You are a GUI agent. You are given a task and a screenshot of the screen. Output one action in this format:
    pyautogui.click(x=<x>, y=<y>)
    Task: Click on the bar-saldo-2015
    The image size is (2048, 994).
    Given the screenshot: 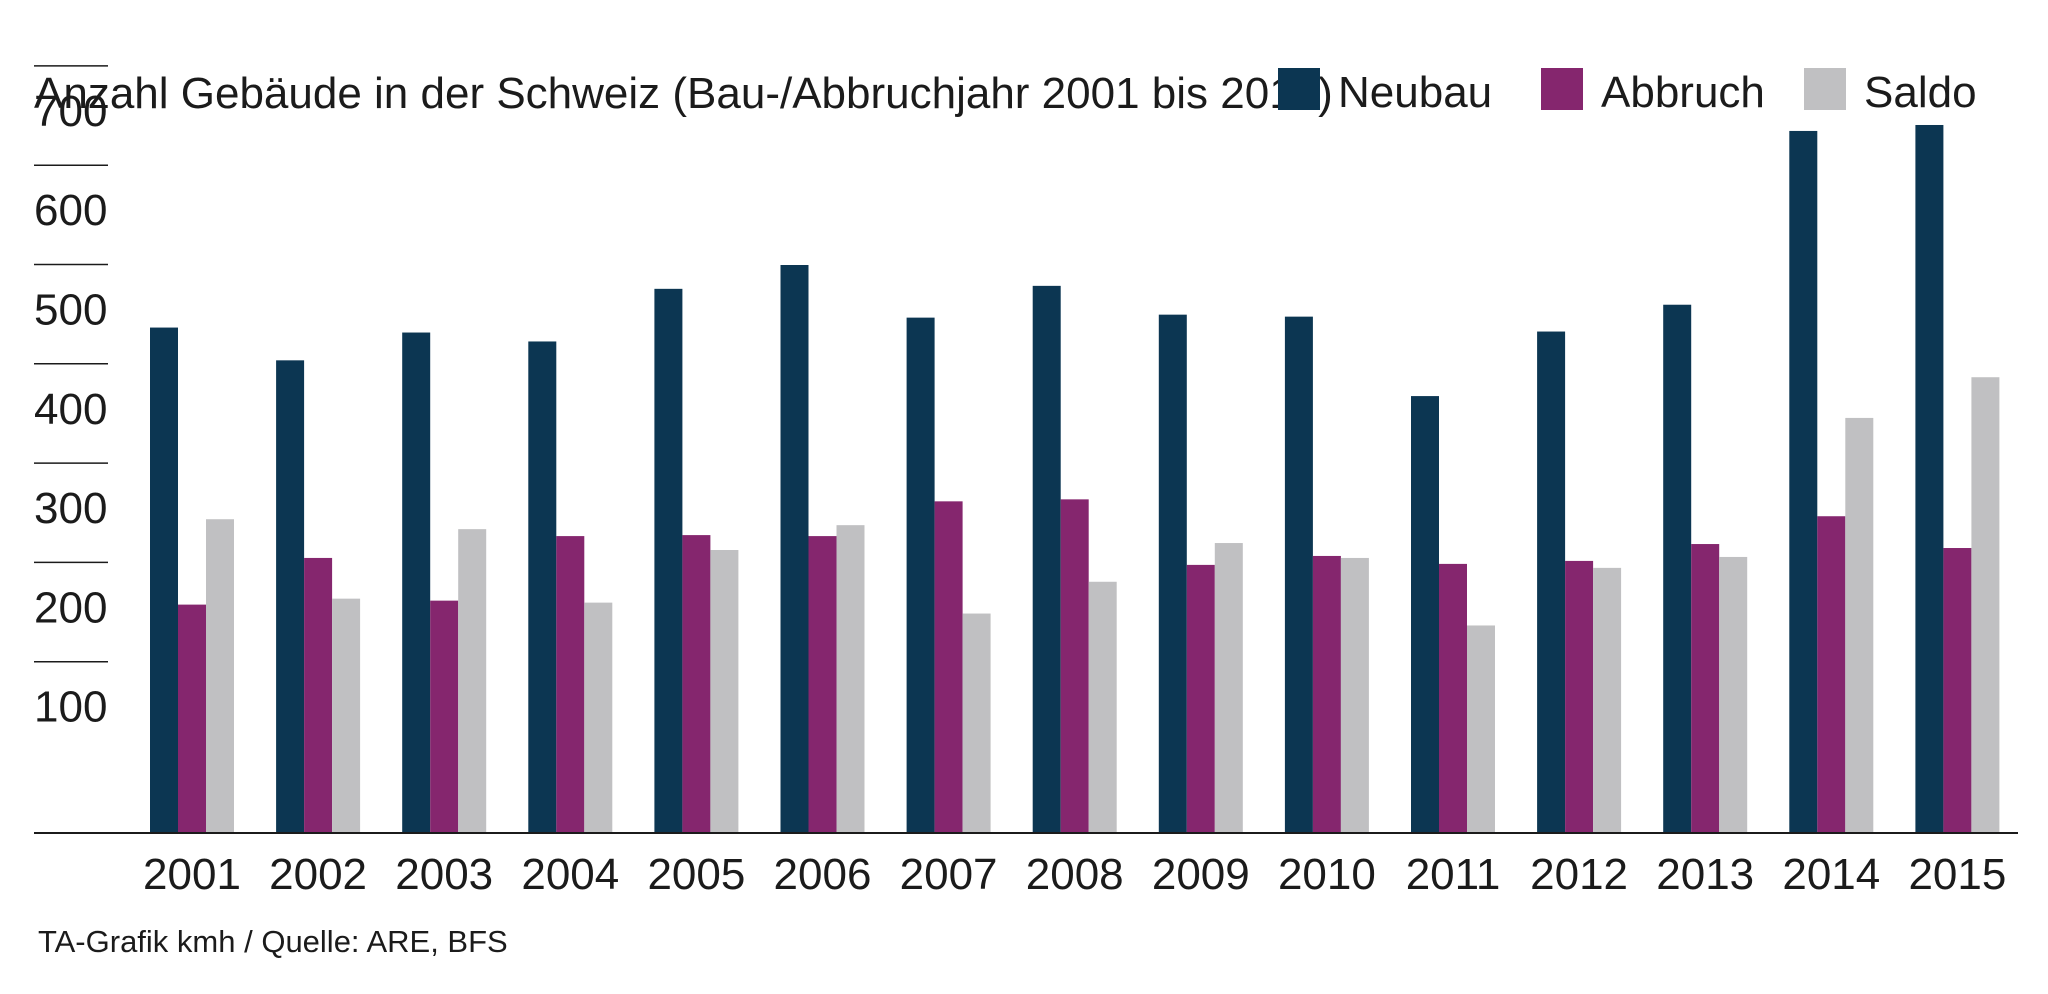 What is the action you would take?
    pyautogui.click(x=1985, y=605)
    